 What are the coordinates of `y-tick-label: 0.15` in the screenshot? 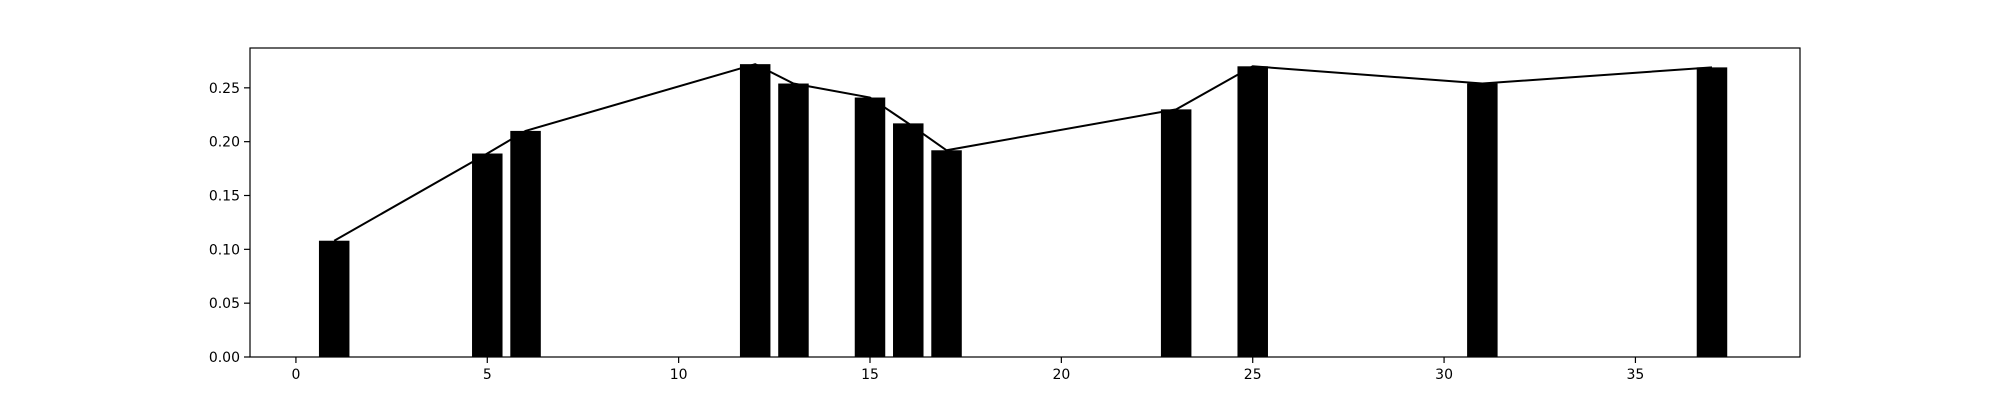 It's located at (224, 197).